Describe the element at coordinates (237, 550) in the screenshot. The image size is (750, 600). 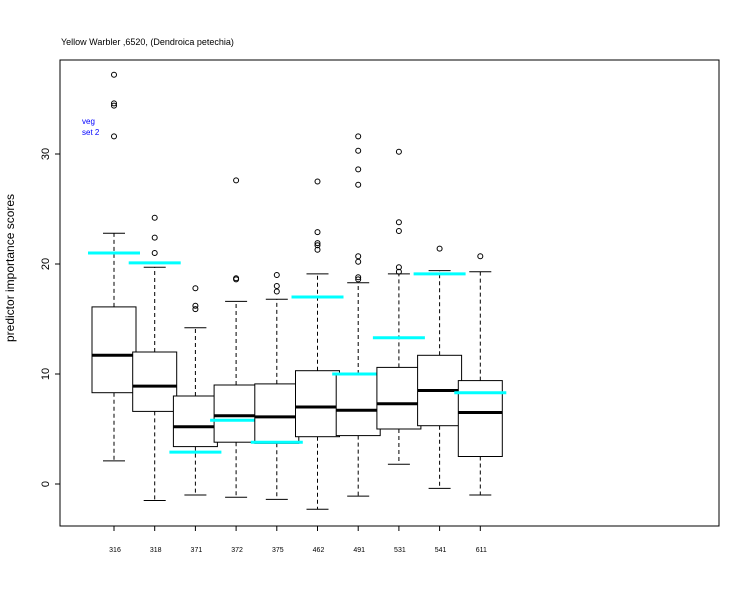
I see `x-tick-label-372: 372` at that location.